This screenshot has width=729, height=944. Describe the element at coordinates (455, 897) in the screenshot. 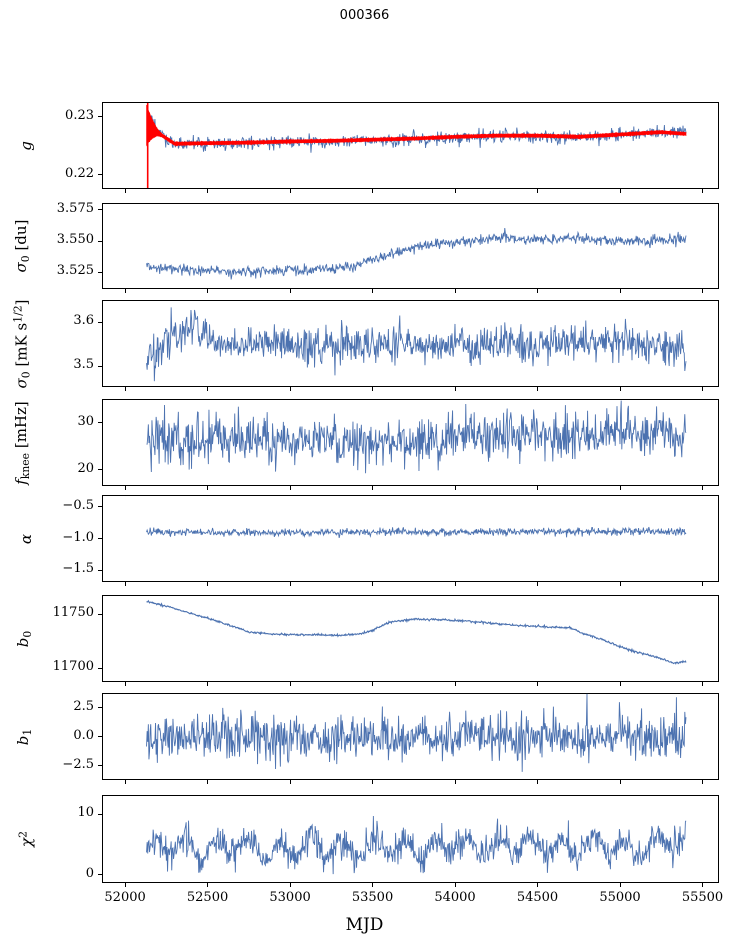

I see `xtick-label-4: 54000` at that location.